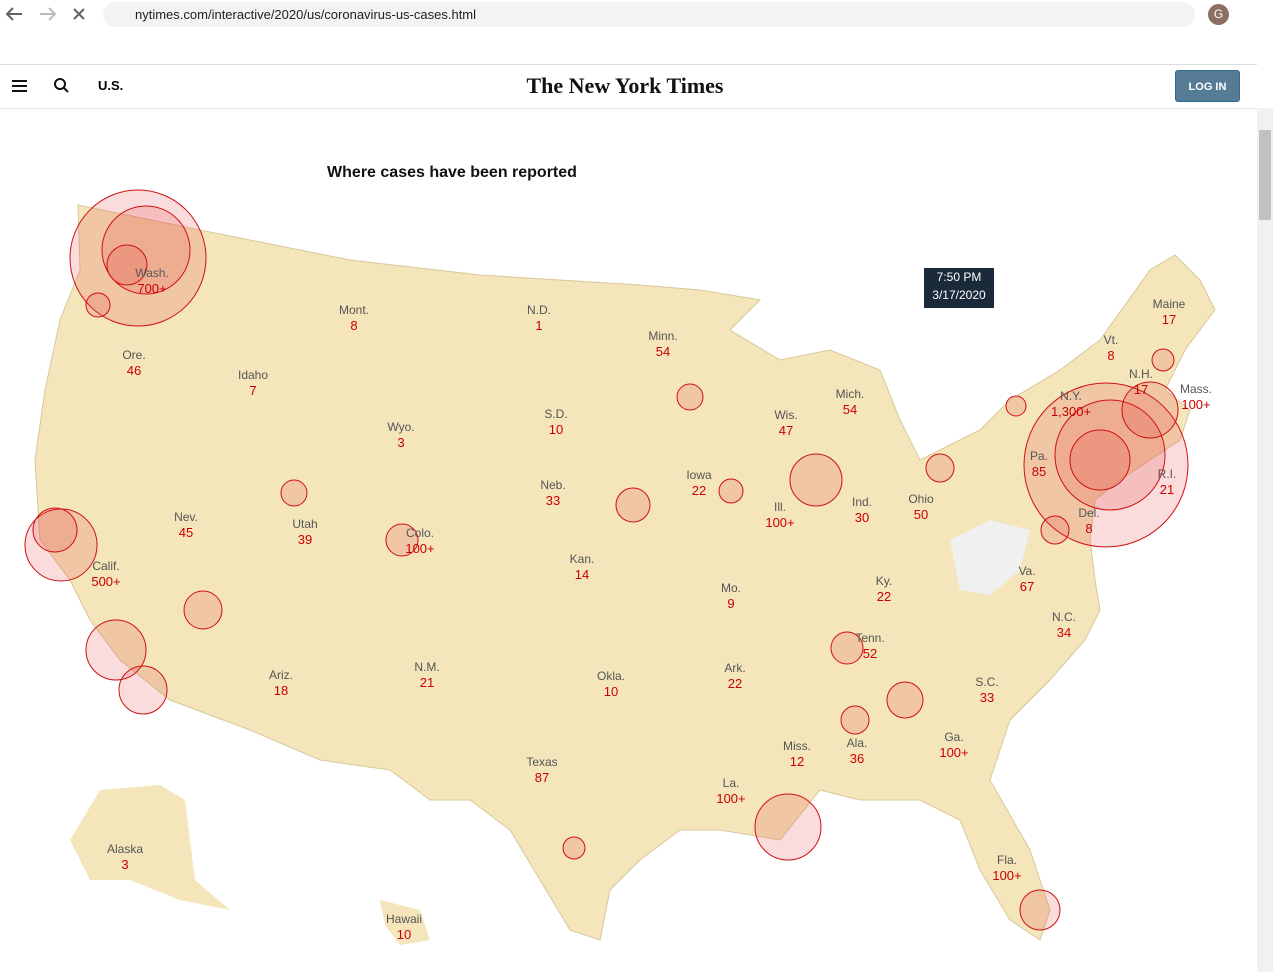  I want to click on state-cases: 14, so click(582, 574).